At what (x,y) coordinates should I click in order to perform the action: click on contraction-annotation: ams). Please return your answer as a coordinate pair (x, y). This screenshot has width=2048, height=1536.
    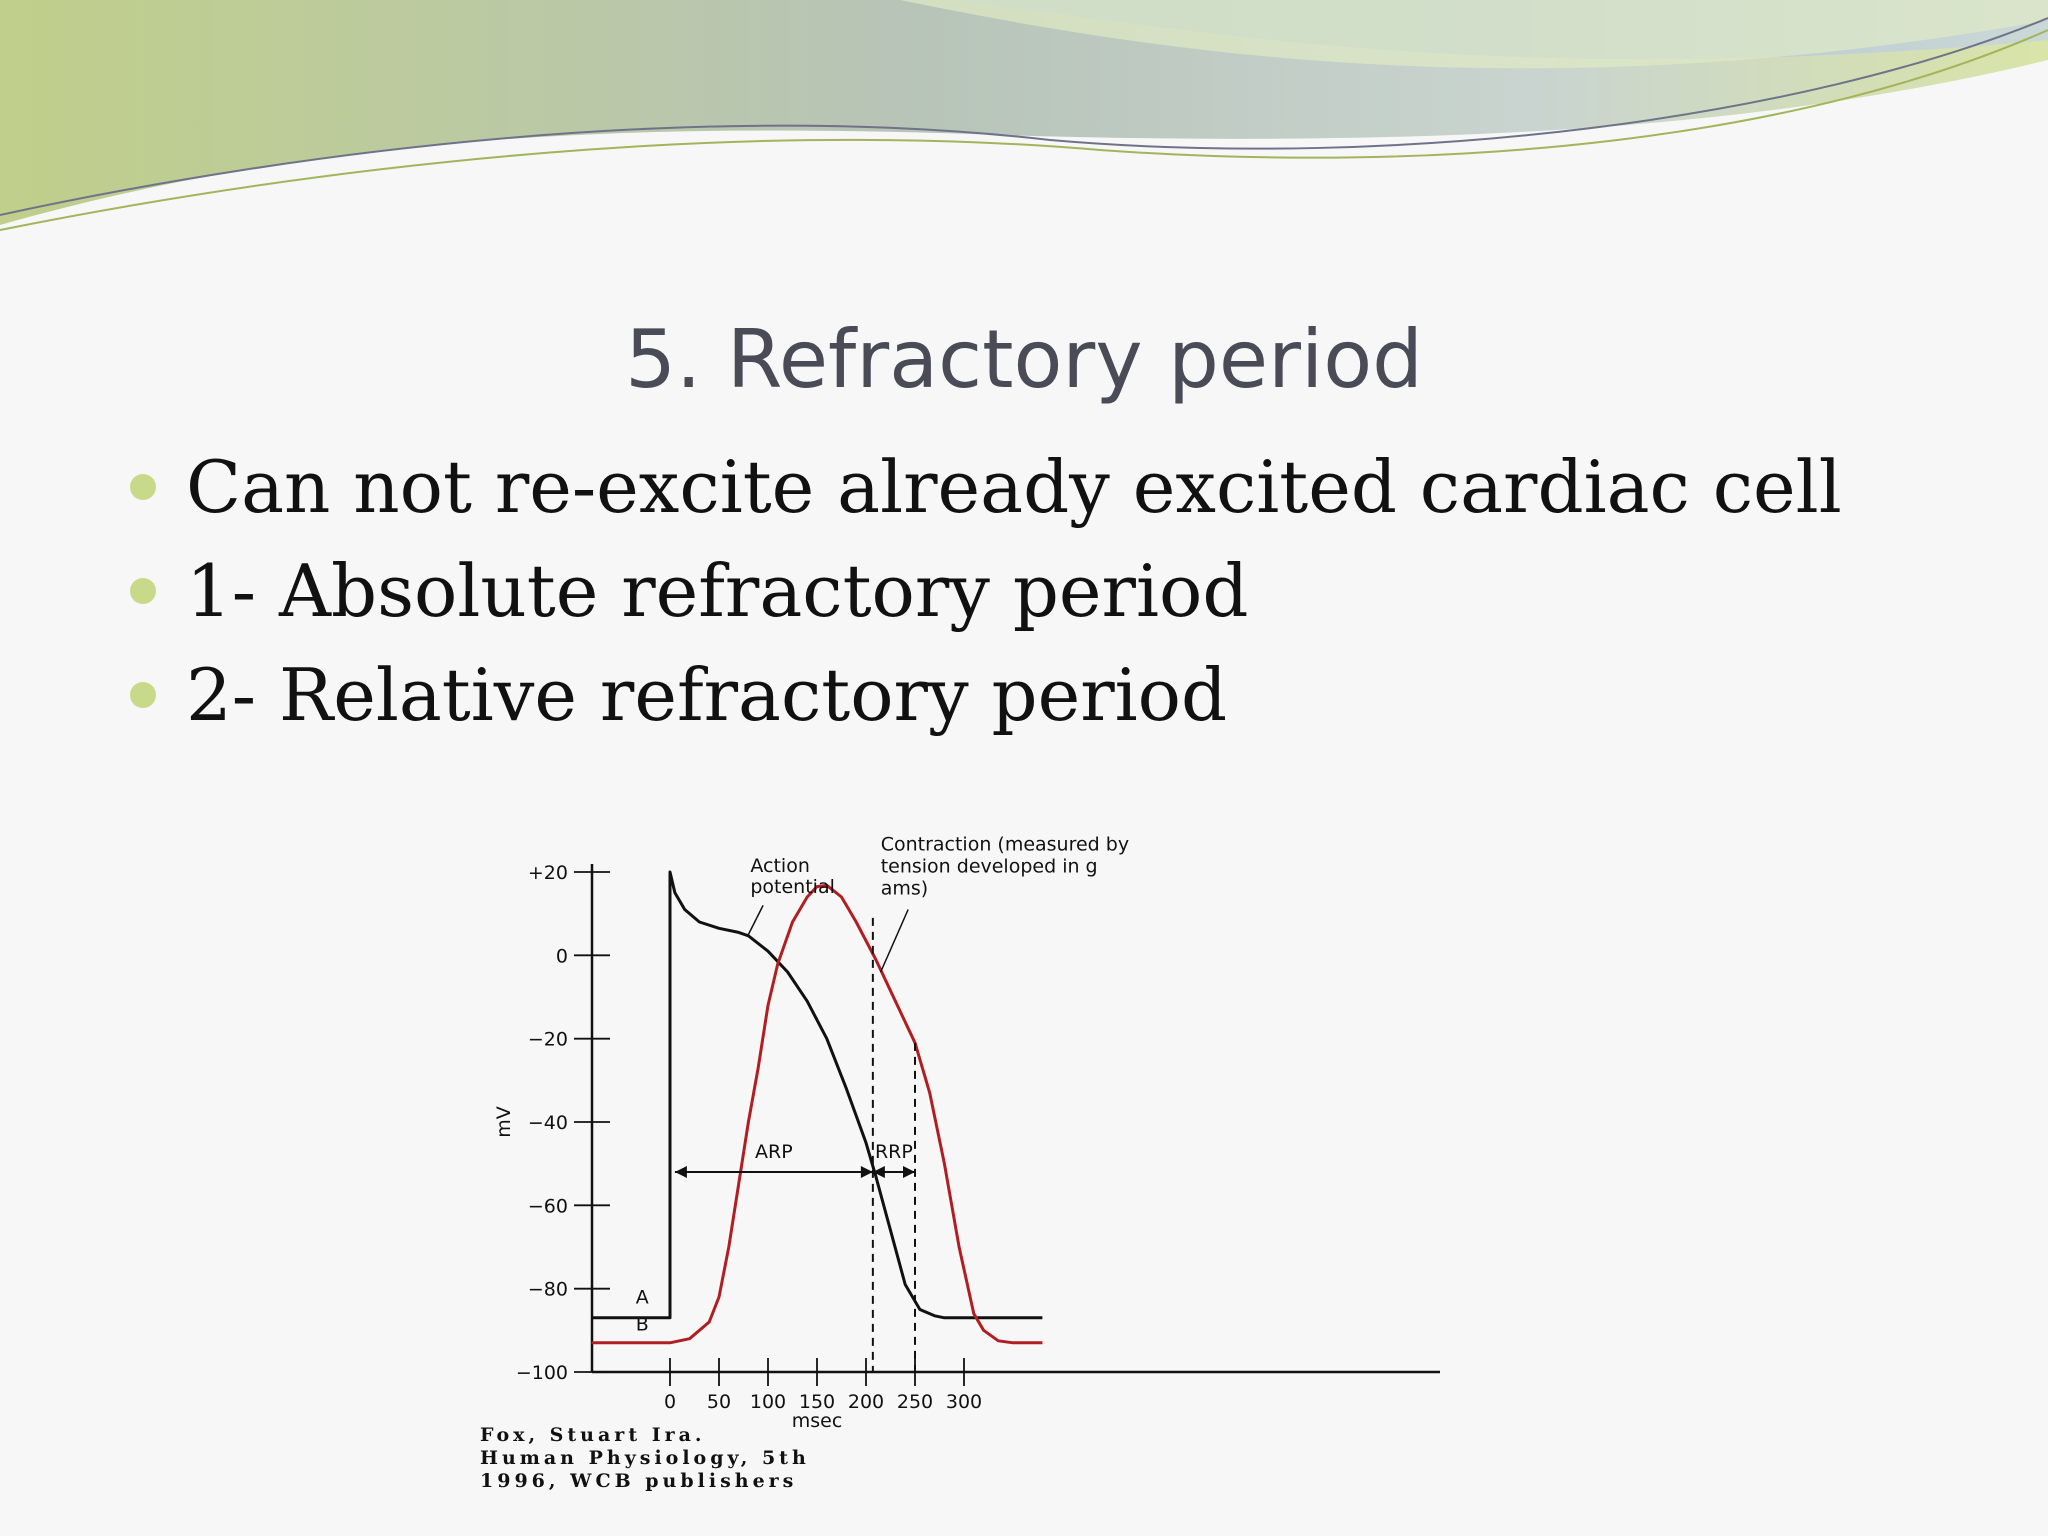
    Looking at the image, I should click on (904, 889).